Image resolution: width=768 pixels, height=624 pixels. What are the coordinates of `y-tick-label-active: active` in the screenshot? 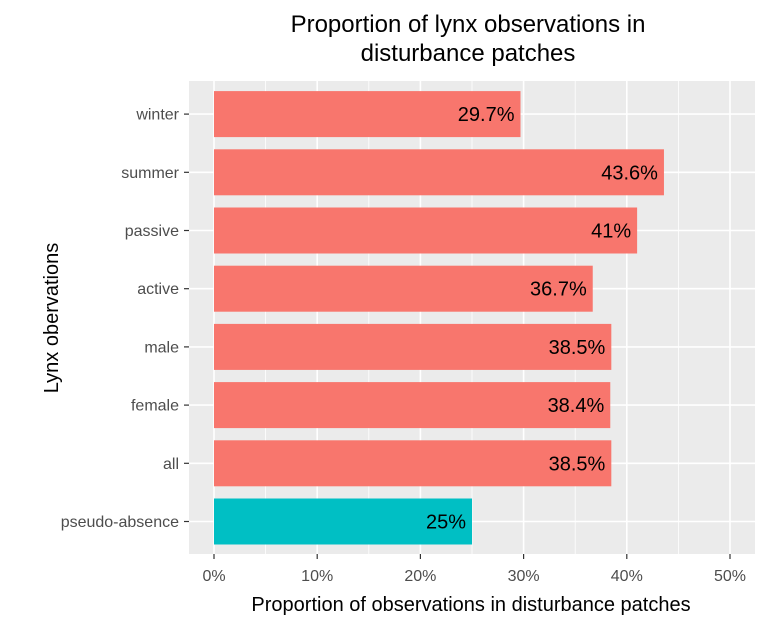 It's located at (158, 289).